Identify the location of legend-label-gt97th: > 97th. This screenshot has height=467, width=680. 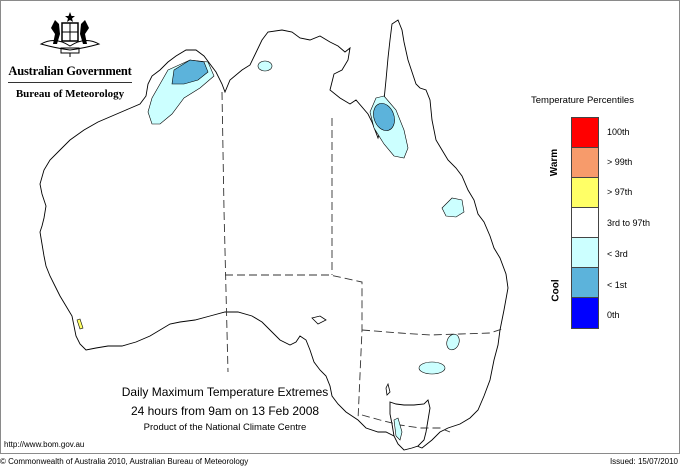
(620, 192).